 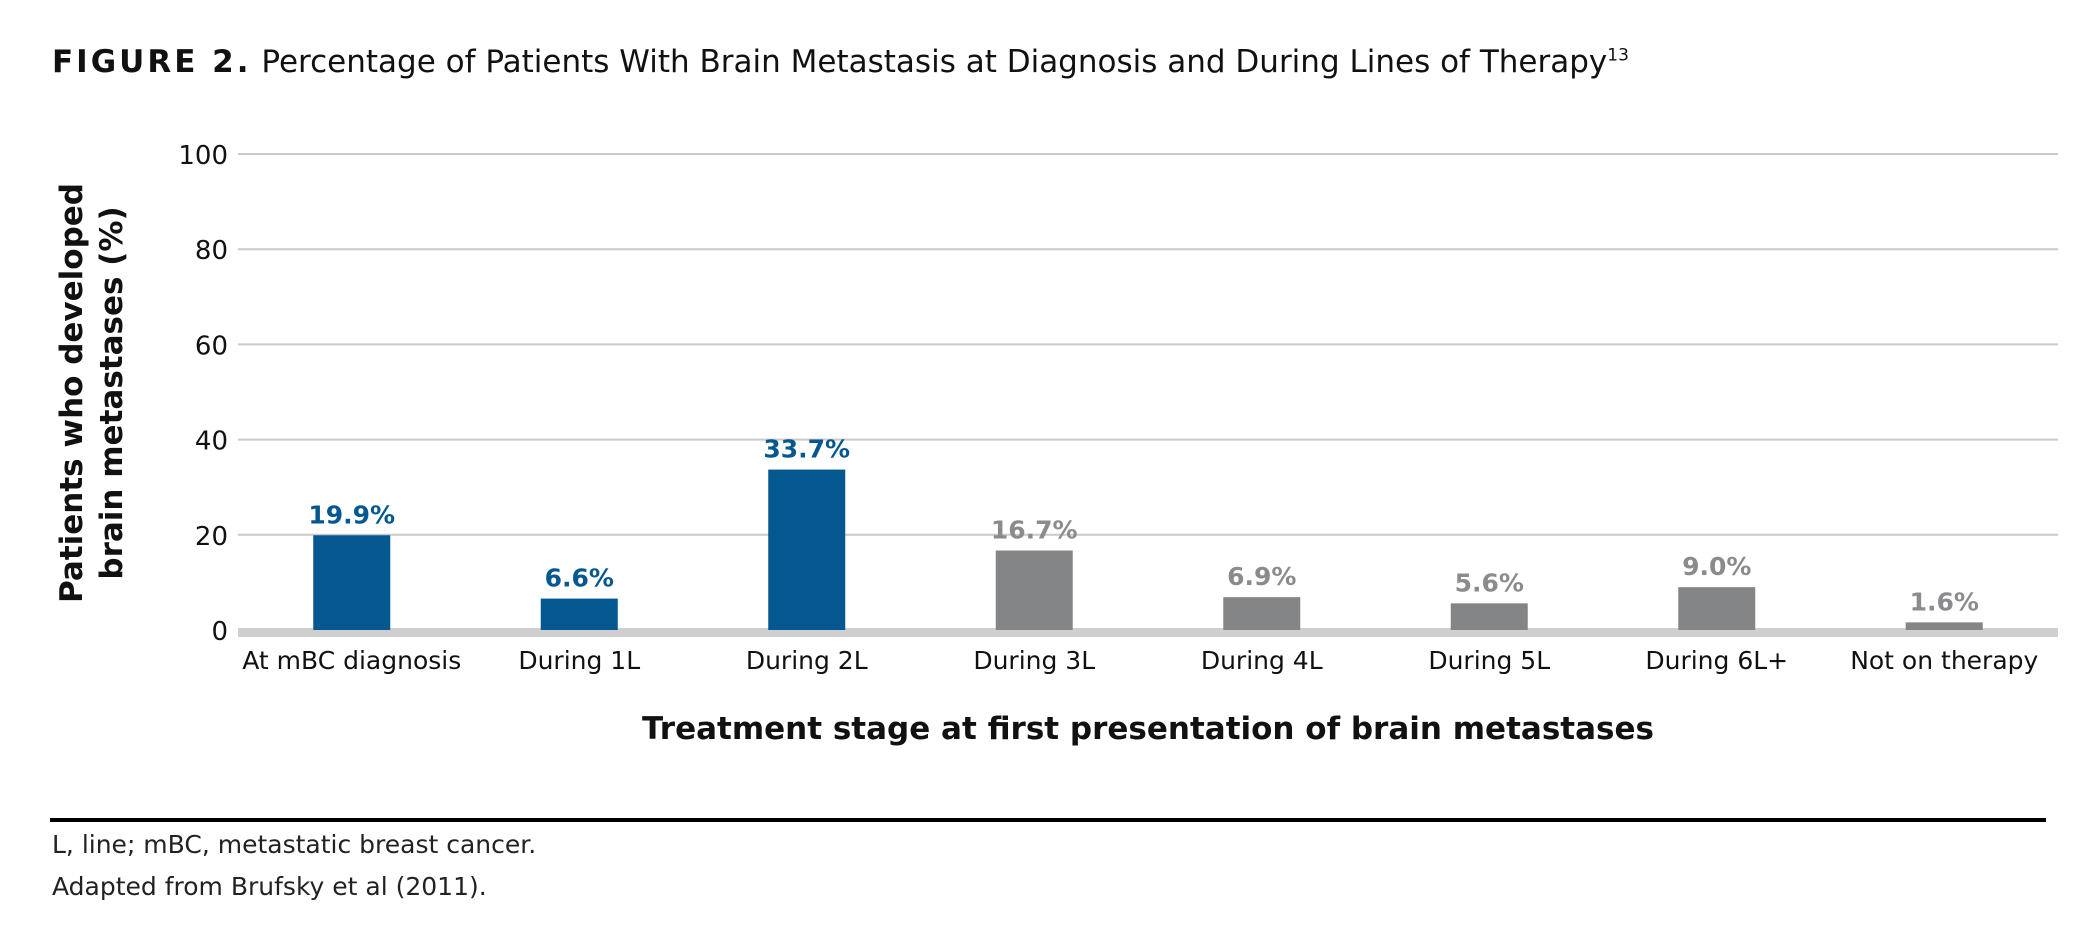 What do you see at coordinates (152, 62) in the screenshot?
I see `figure-label: FIGURE 2.` at bounding box center [152, 62].